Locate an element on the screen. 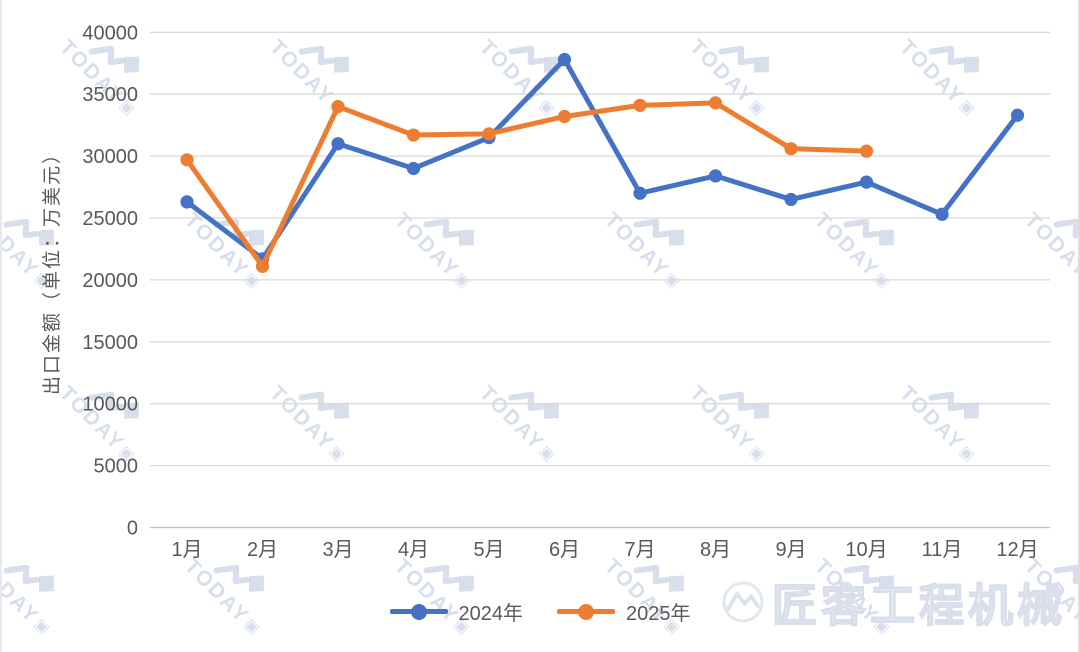 The width and height of the screenshot is (1080, 652). y-tick-label: 40000 is located at coordinates (110, 33).